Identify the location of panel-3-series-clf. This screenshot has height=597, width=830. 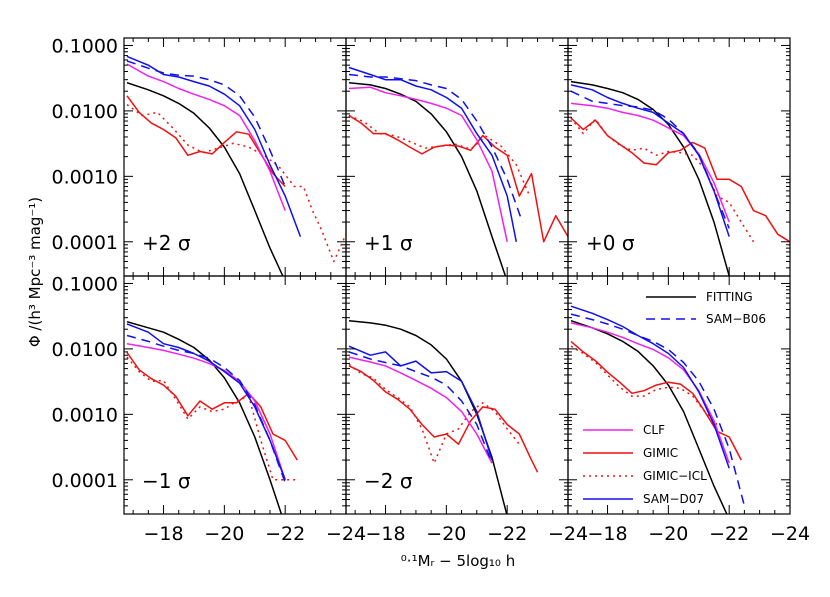
(650, 162).